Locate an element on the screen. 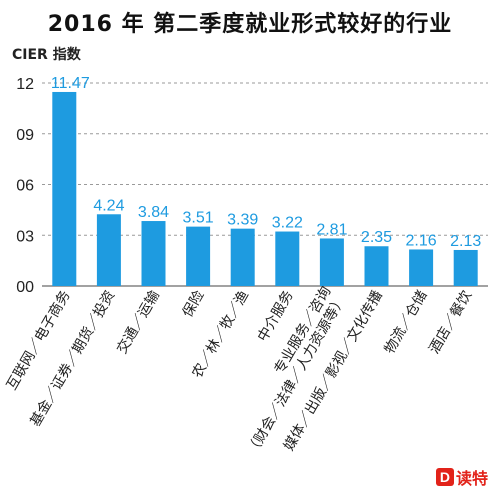 The height and width of the screenshot is (497, 500). x-tick-label: 保险 is located at coordinates (194, 304).